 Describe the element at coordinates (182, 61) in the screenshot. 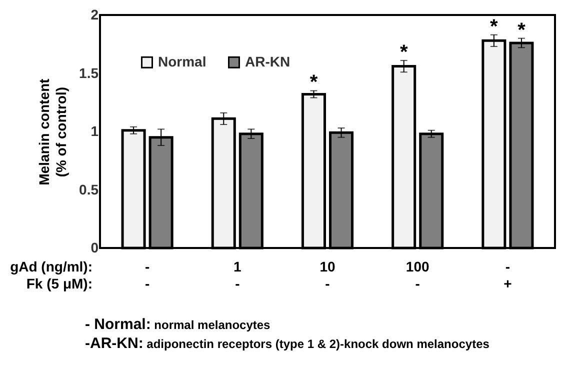

I see `legend-label: Normal` at that location.